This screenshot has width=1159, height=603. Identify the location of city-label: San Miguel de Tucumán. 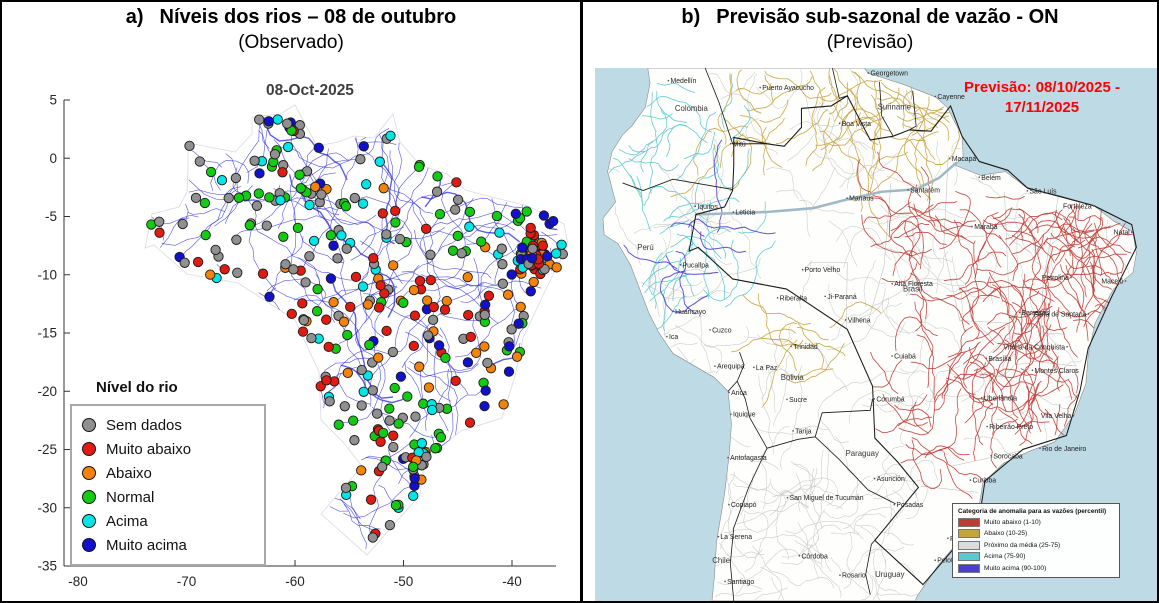
(827, 497).